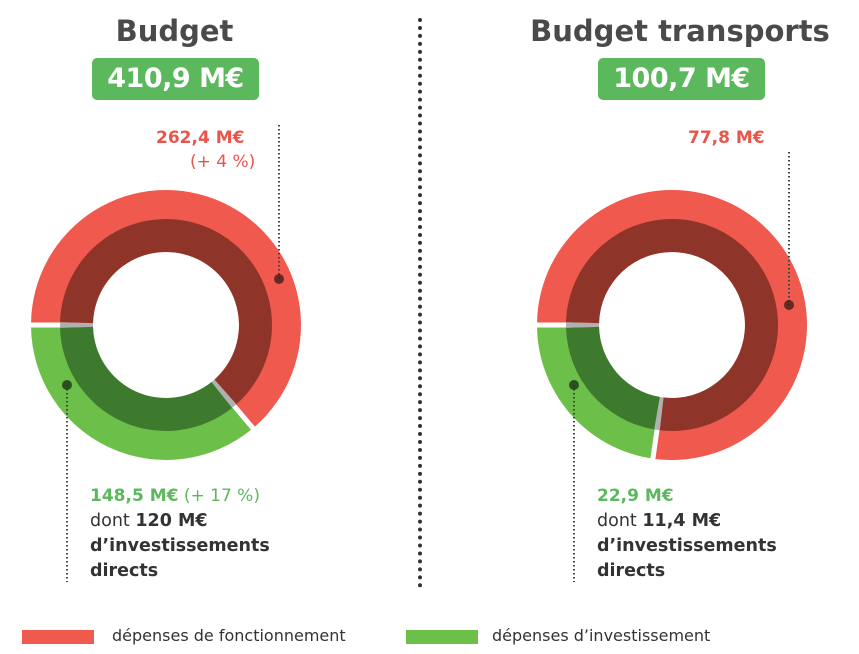 This screenshot has height=654, width=859. Describe the element at coordinates (601, 635) in the screenshot. I see `legend-label-investissement: dépenses d’investissement` at that location.